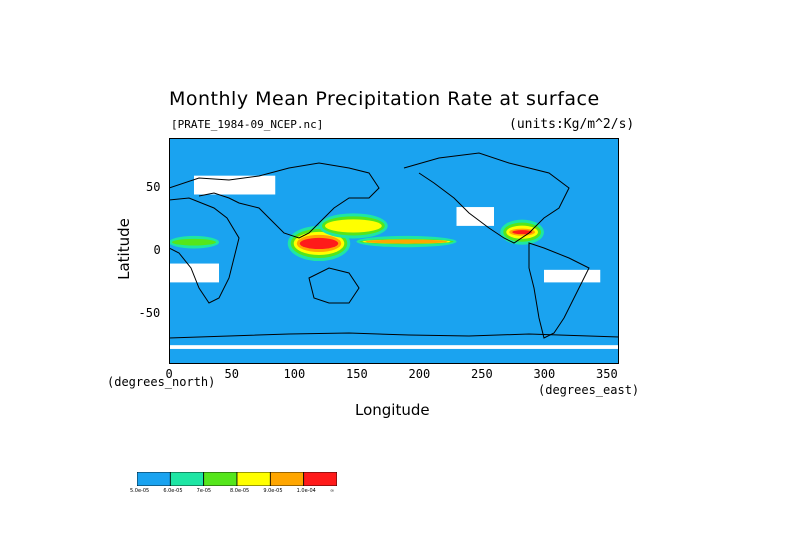 The image size is (789, 558). I want to click on colorbar-label: 8.0e-05, so click(240, 491).